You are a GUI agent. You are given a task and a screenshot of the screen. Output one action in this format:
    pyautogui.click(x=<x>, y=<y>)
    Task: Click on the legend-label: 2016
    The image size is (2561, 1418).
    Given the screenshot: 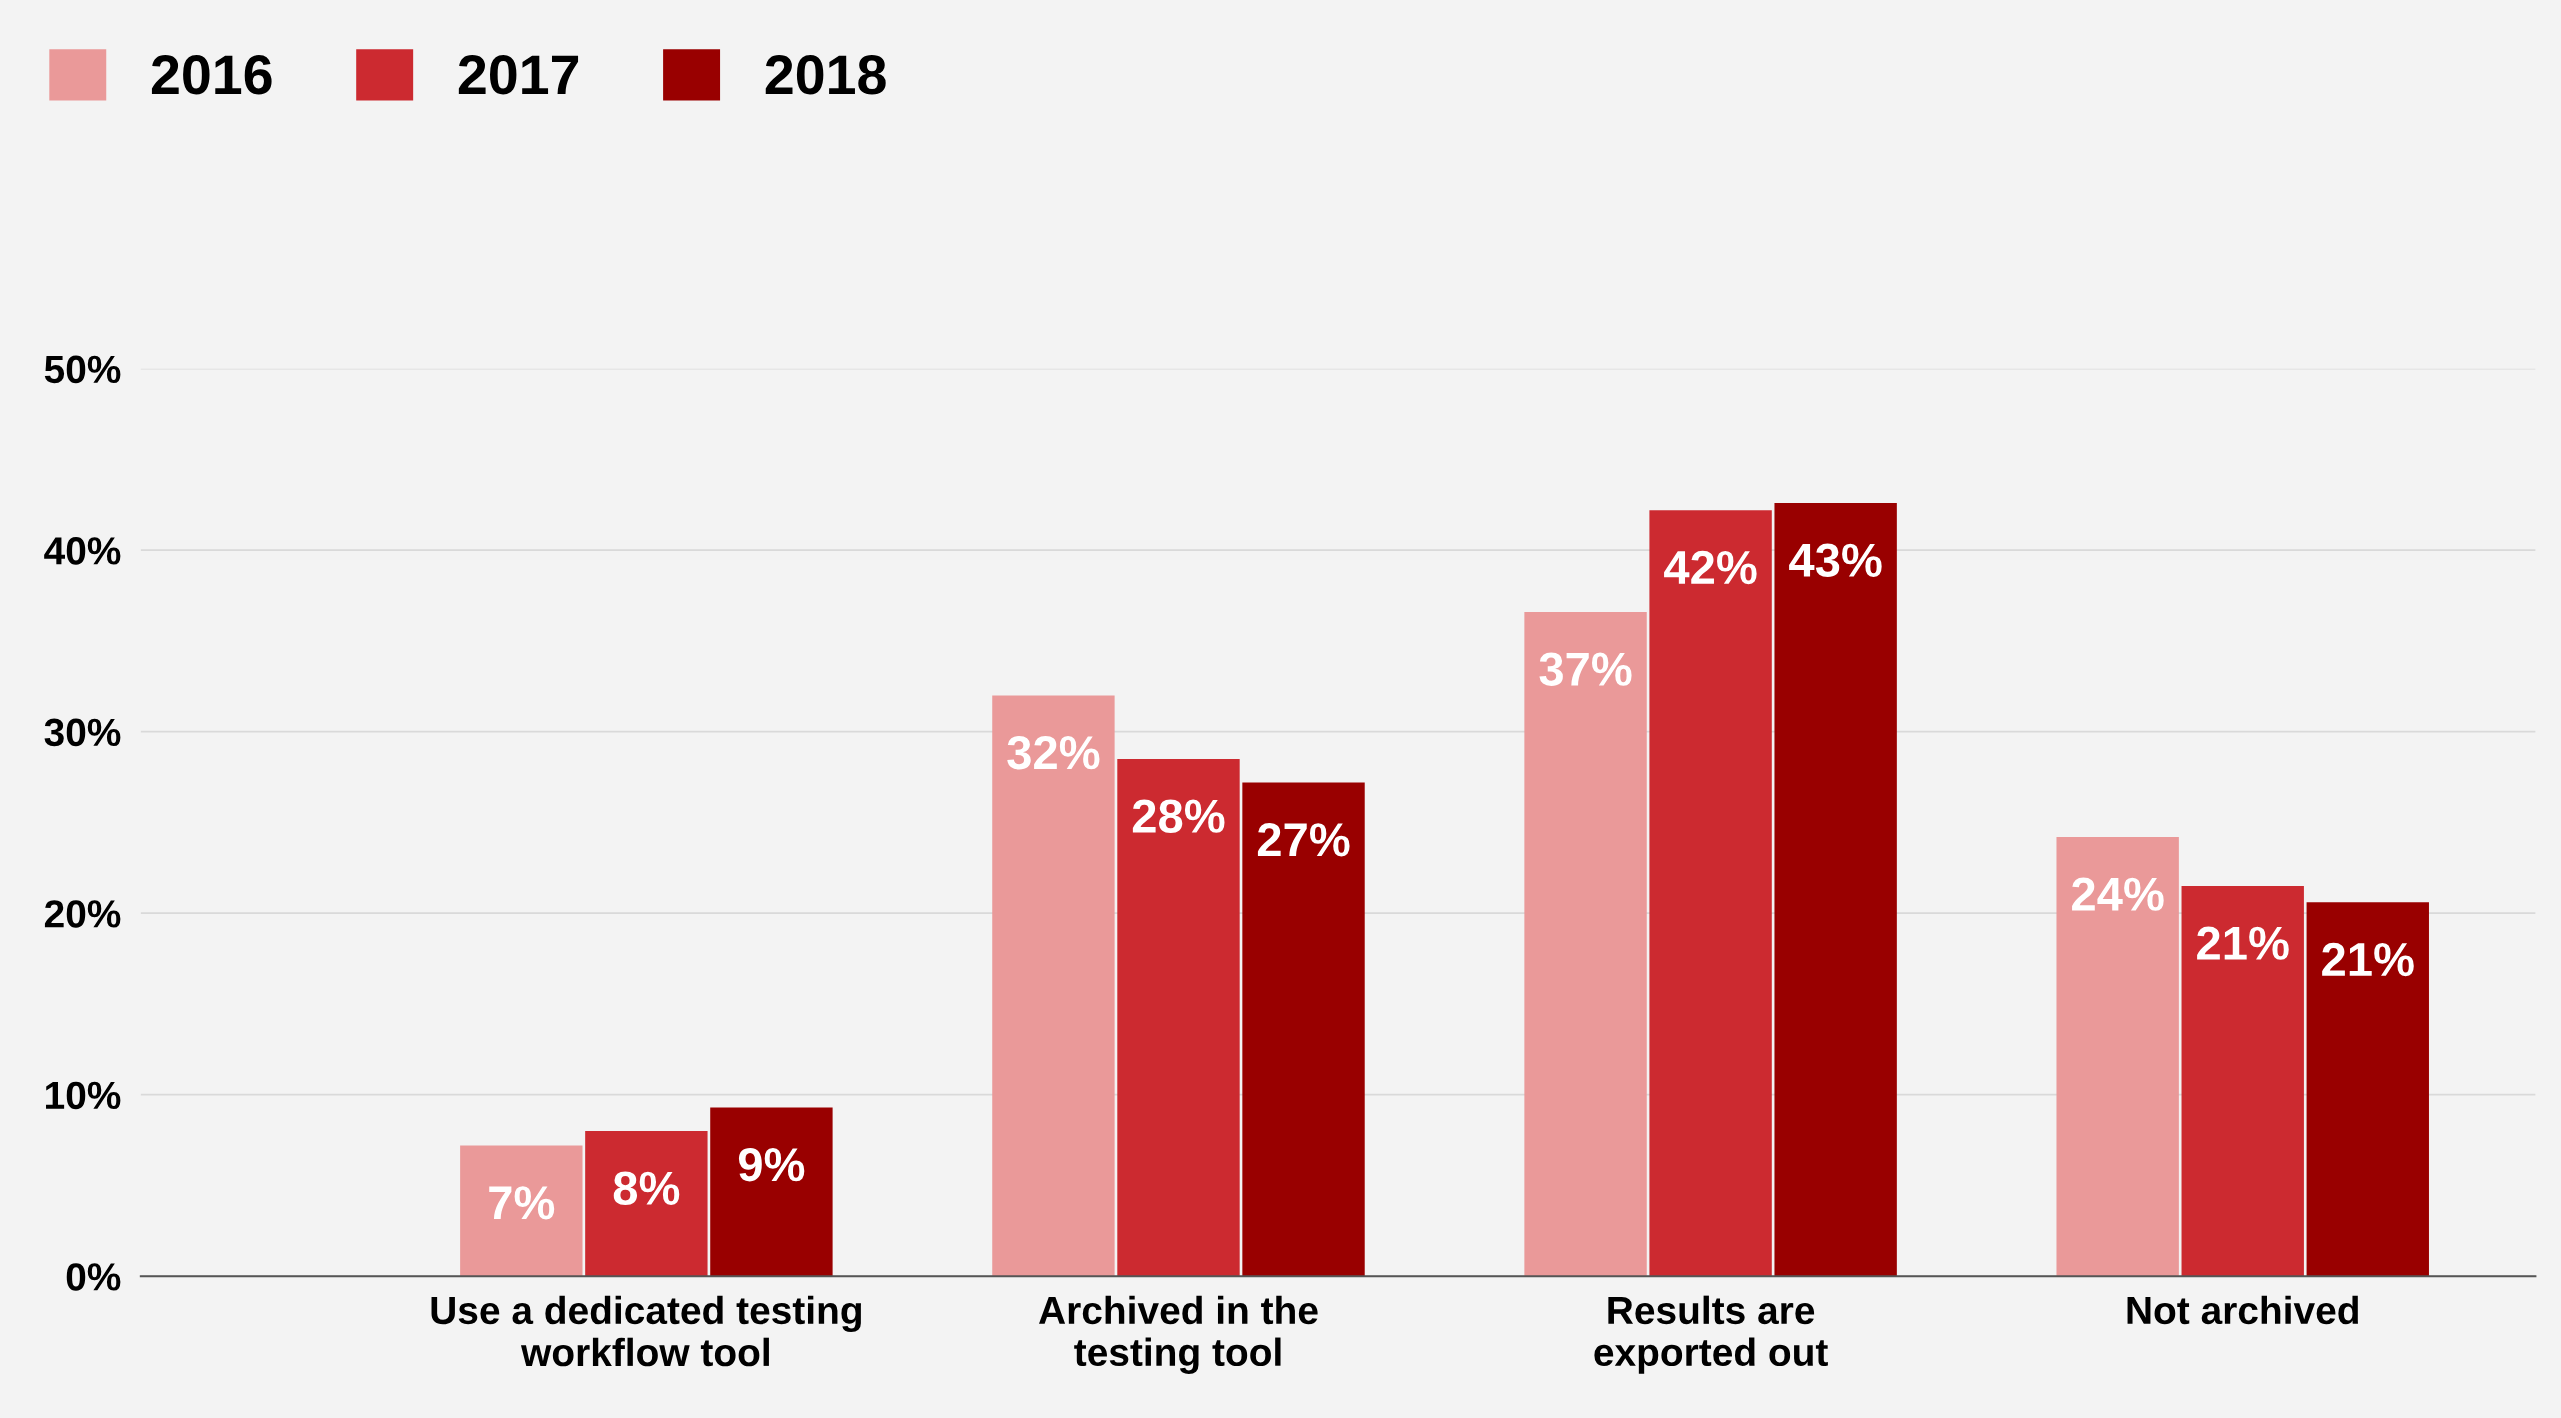 What is the action you would take?
    pyautogui.click(x=211, y=75)
    